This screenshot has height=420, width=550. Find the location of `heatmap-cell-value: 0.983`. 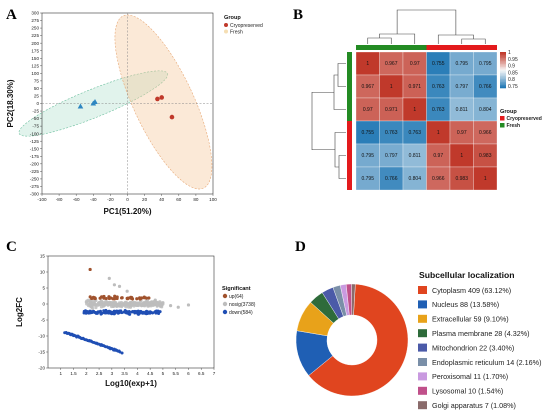

heatmap-cell-value: 0.983 is located at coordinates (485, 156).